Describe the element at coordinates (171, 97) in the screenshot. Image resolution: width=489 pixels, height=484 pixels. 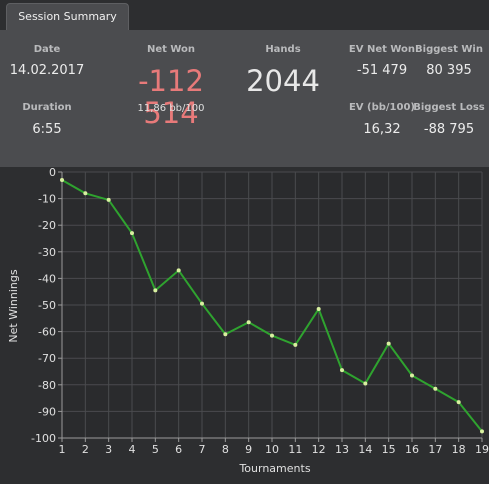
I see `net-won-value: -112 514` at that location.